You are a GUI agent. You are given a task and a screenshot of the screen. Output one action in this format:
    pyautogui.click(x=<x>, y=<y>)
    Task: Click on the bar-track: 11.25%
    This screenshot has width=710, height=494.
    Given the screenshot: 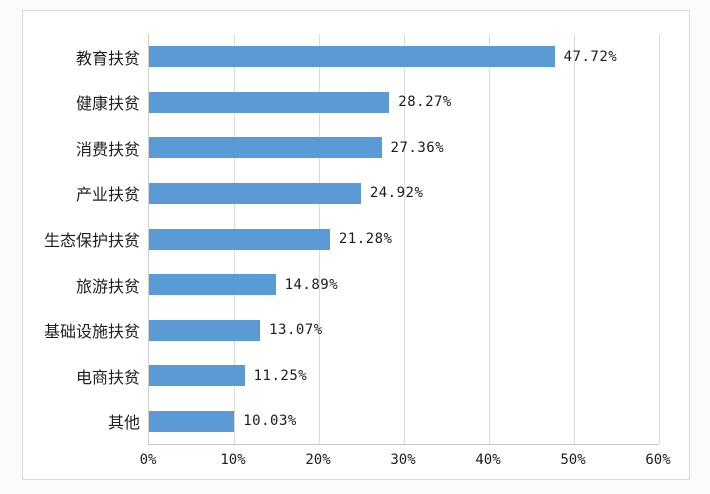 What is the action you would take?
    pyautogui.click(x=404, y=376)
    